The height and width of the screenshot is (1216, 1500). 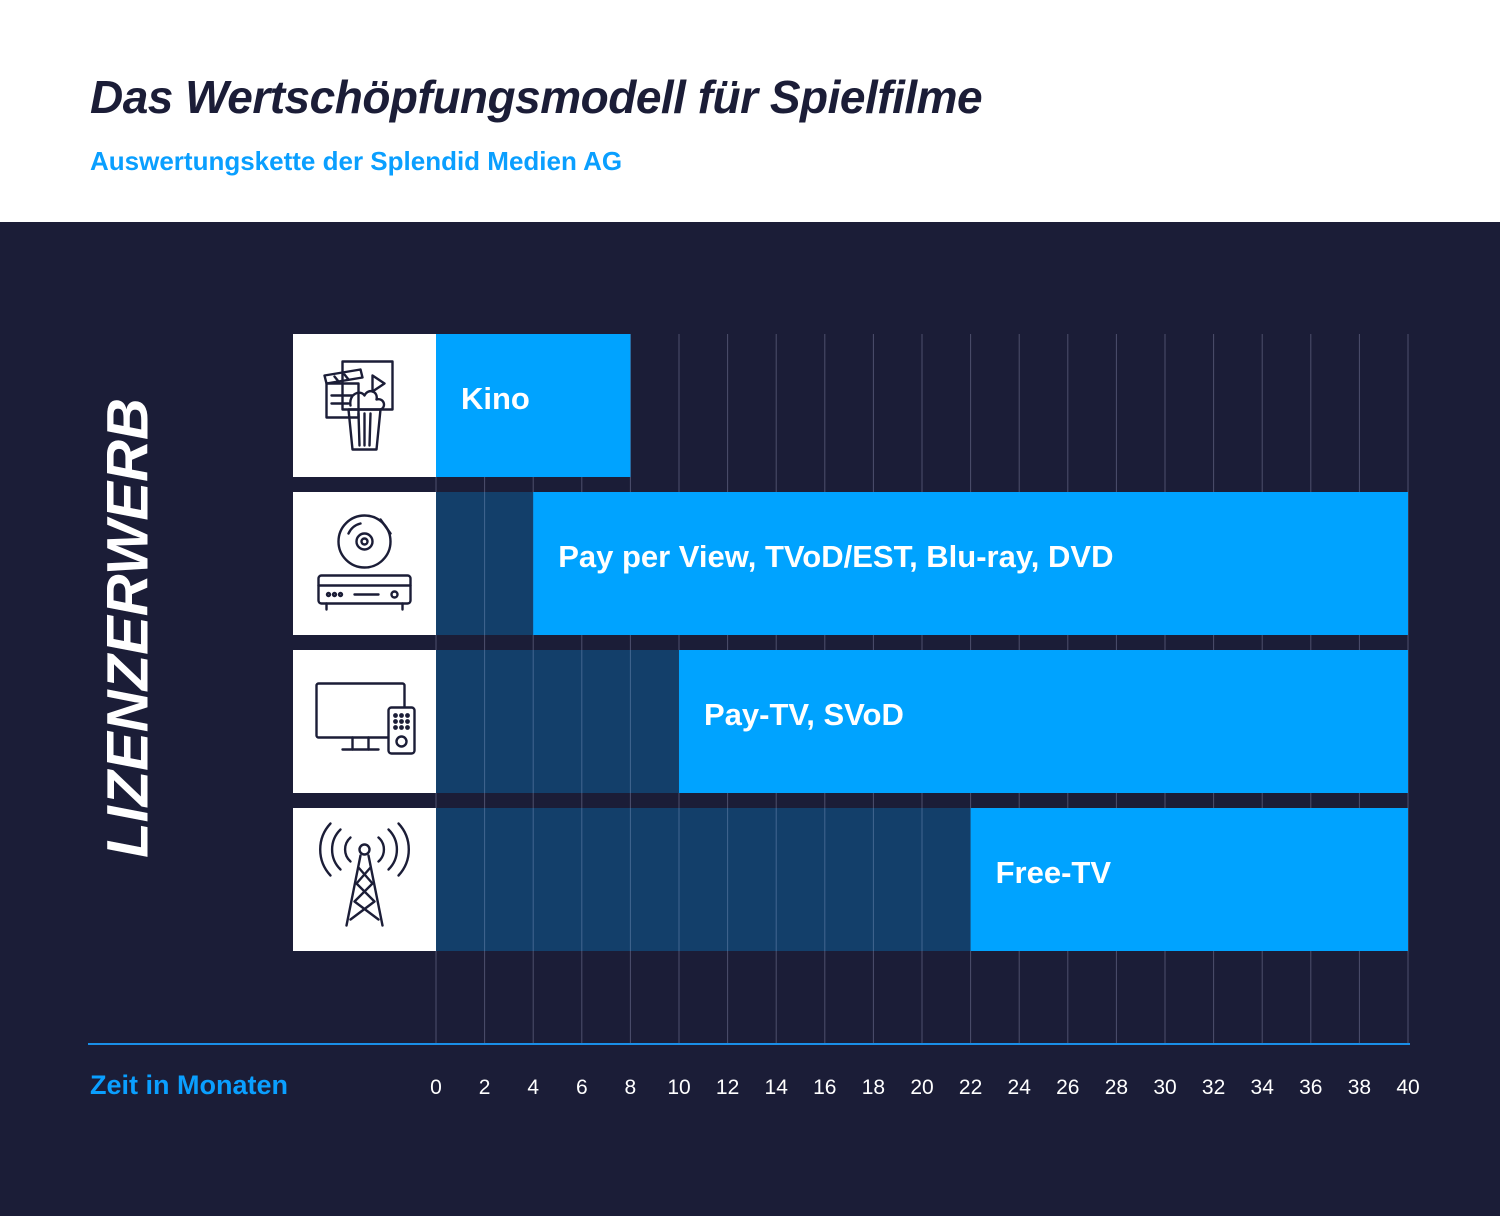 What do you see at coordinates (1020, 1087) in the screenshot?
I see `x-tick-label: 24` at bounding box center [1020, 1087].